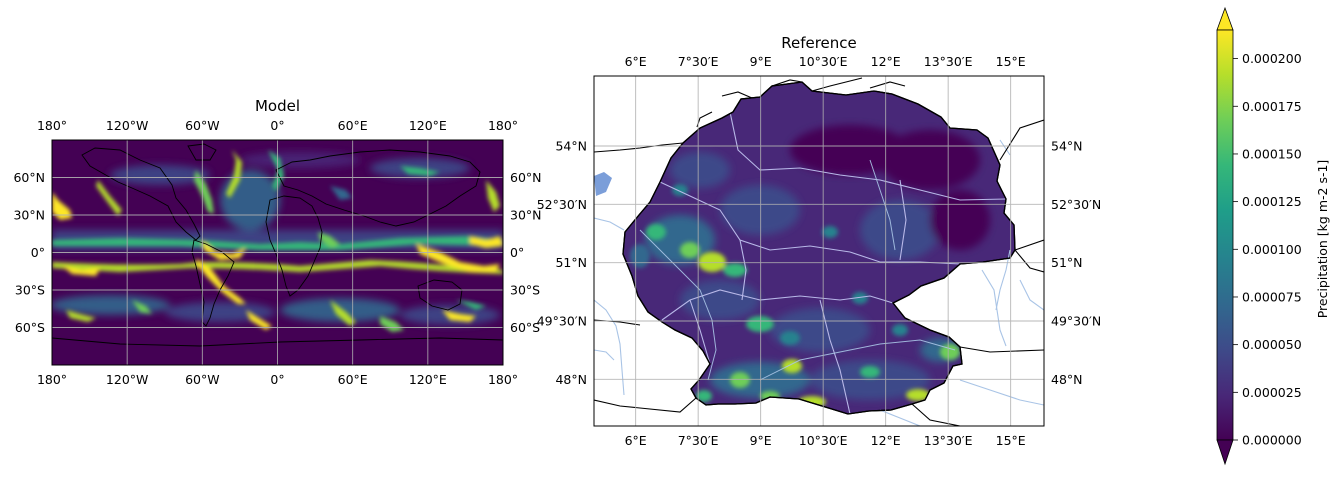 The height and width of the screenshot is (480, 1340). Describe the element at coordinates (277, 106) in the screenshot. I see `model-title: Model` at that location.